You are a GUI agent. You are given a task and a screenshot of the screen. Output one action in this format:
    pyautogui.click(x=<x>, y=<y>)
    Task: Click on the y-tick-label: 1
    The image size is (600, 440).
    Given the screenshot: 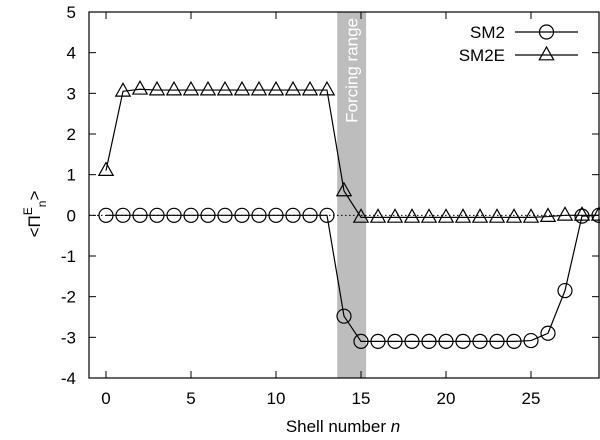 What is the action you would take?
    pyautogui.click(x=71, y=175)
    